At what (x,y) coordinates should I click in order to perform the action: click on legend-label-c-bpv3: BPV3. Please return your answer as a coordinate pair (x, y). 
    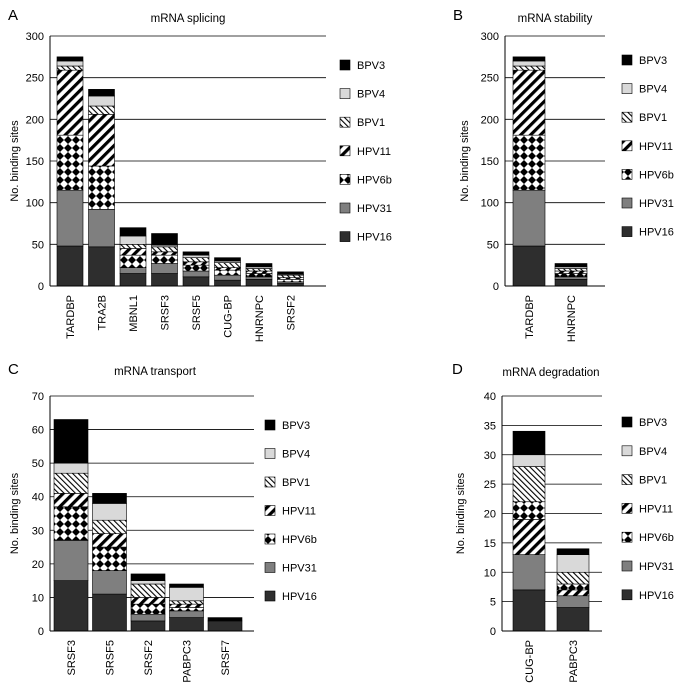
    Looking at the image, I should click on (296, 426).